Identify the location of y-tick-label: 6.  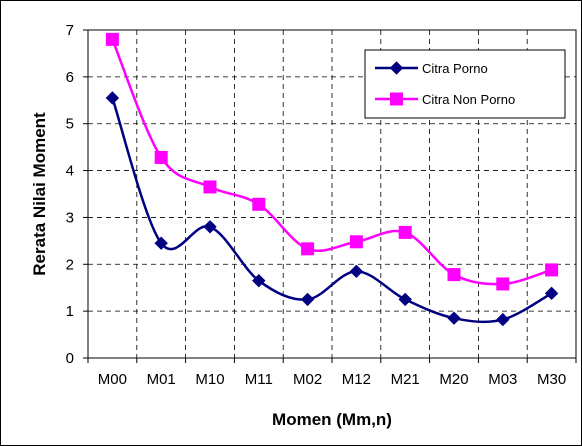
(70, 77).